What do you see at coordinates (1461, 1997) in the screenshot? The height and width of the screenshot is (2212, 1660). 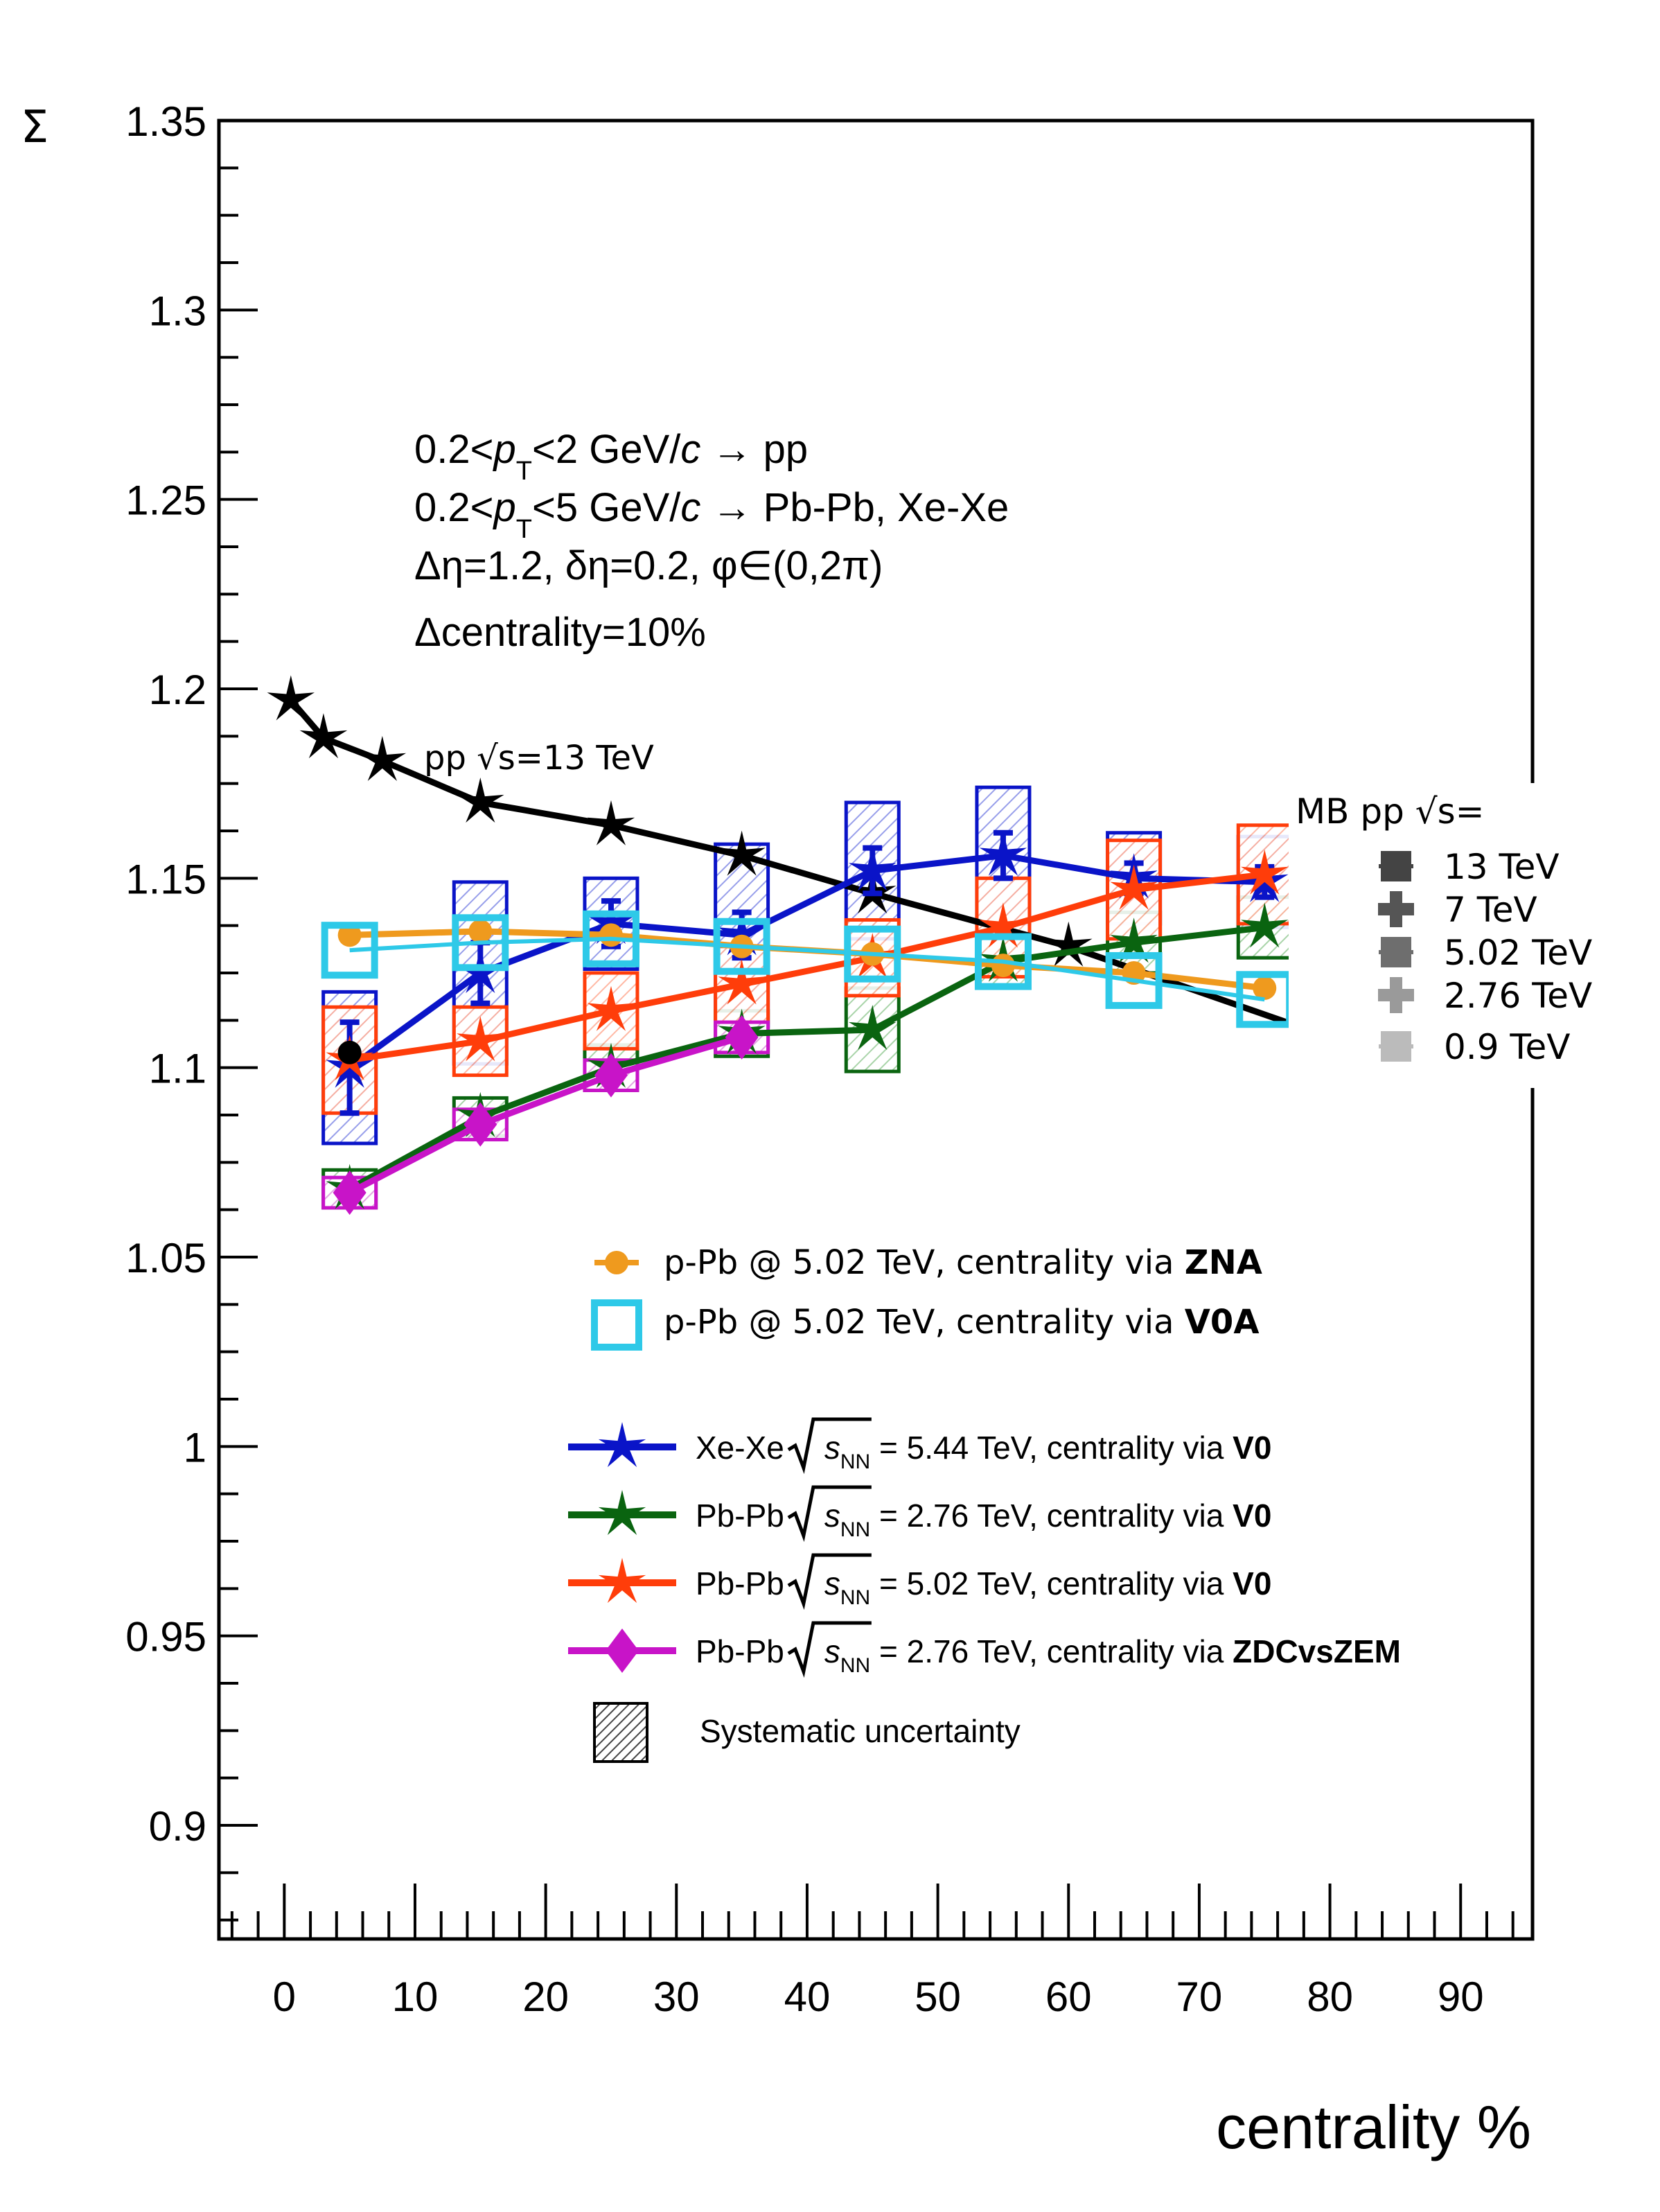 I see `x-tick-label: 90` at bounding box center [1461, 1997].